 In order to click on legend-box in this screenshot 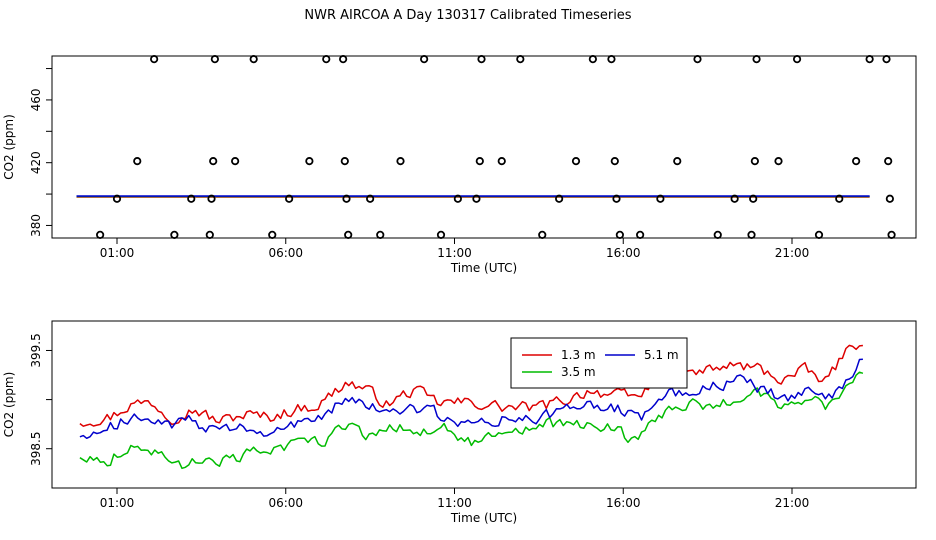, I will do `click(599, 363)`.